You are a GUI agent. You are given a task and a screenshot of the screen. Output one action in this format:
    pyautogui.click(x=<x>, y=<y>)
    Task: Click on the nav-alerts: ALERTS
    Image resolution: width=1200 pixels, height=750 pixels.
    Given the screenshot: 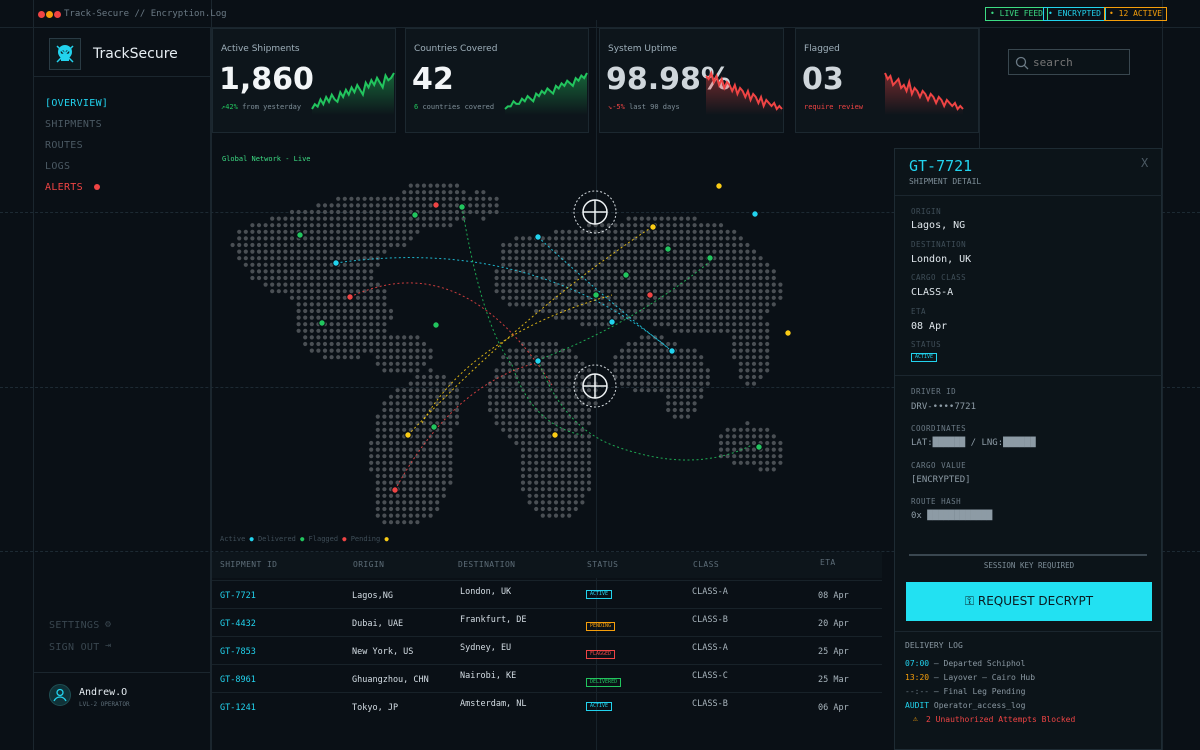 What is the action you would take?
    pyautogui.click(x=64, y=187)
    